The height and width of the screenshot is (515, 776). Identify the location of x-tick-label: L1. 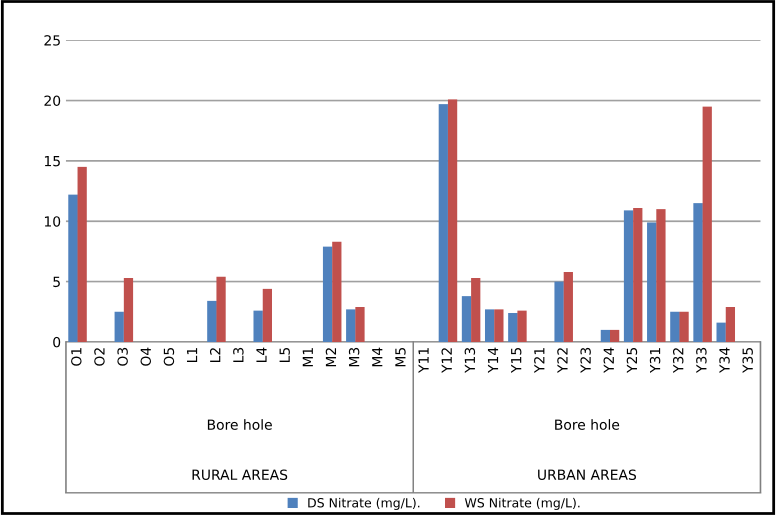
(192, 355).